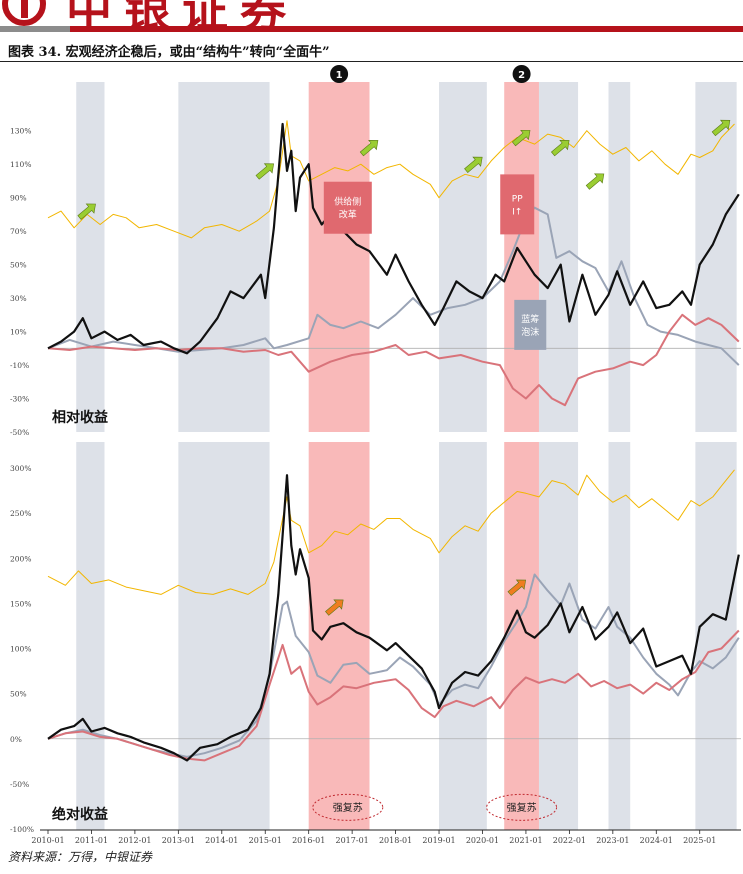 This screenshot has height=874, width=743. Describe the element at coordinates (20, 513) in the screenshot. I see `y-tick-1-1: 250%` at that location.